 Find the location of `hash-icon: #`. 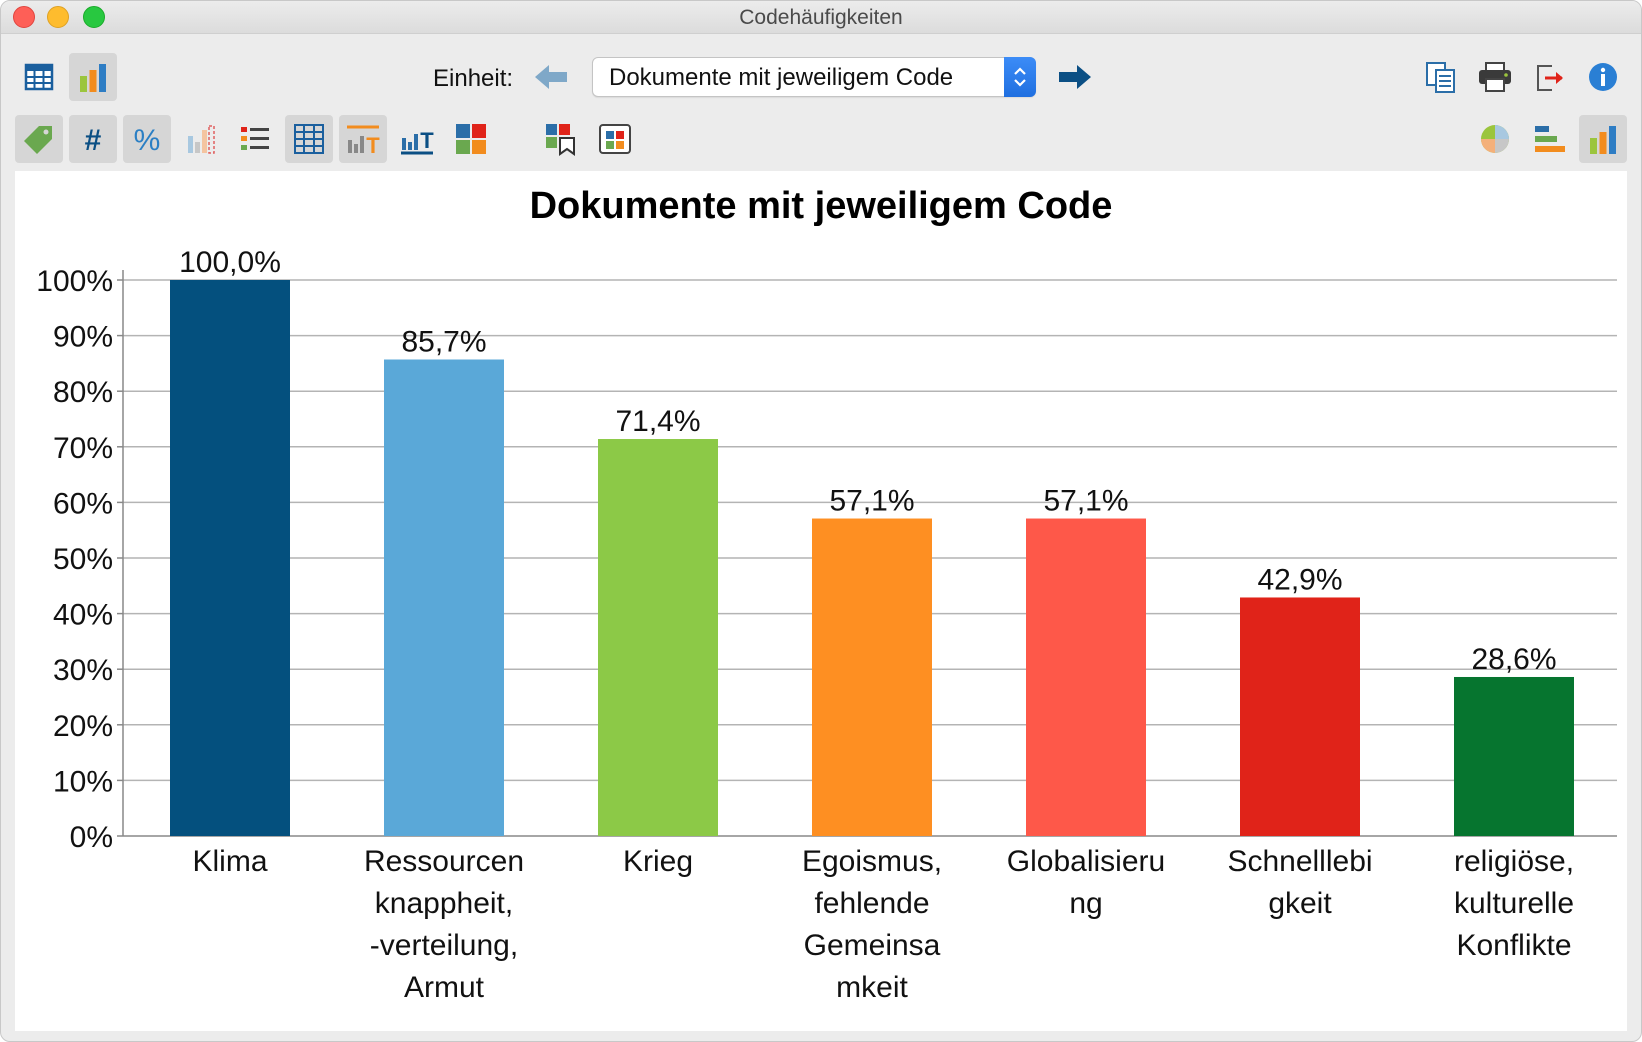

hash-icon: # is located at coordinates (93, 139).